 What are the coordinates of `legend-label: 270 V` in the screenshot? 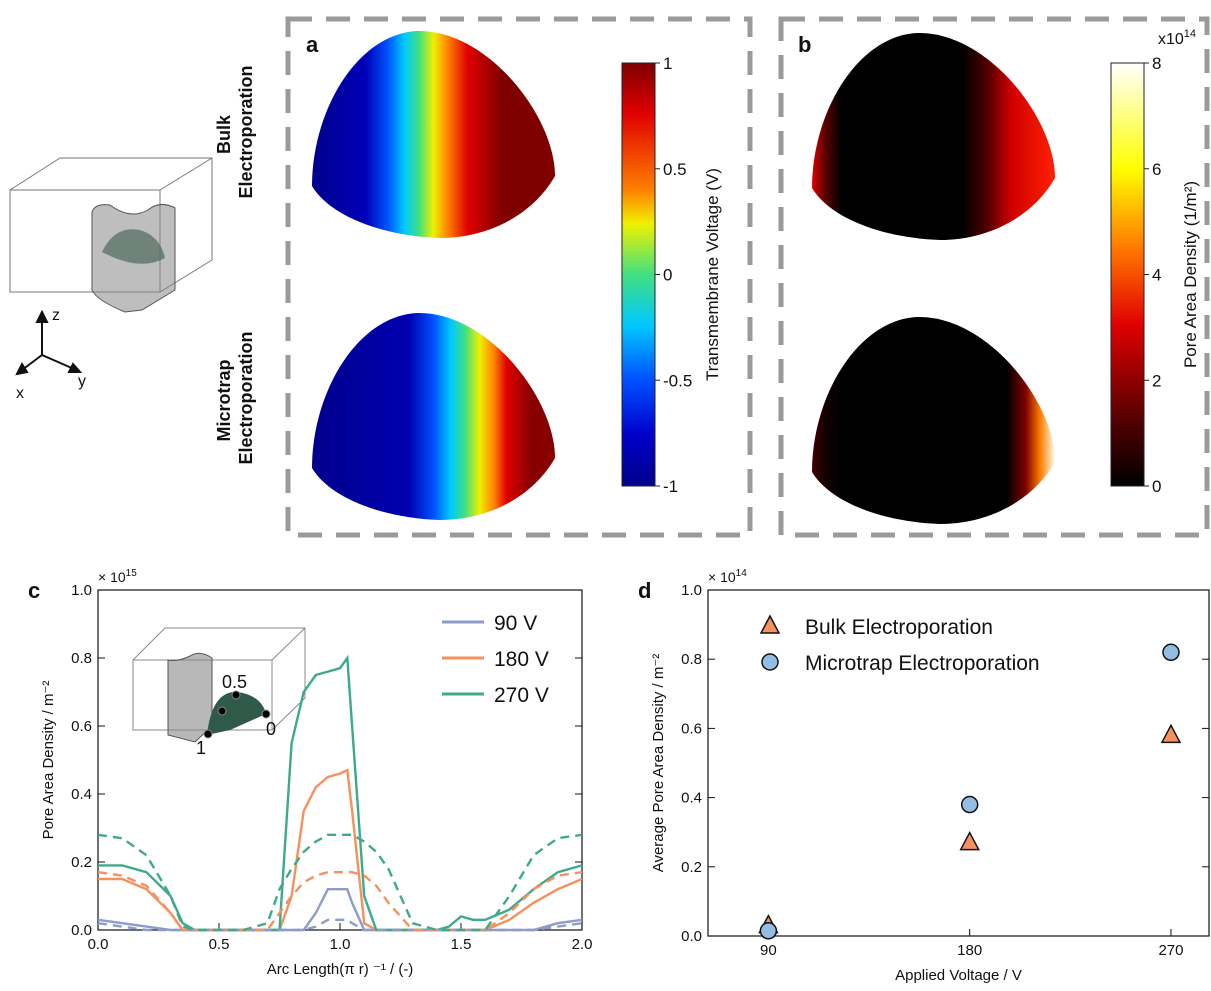 It's located at (521, 695).